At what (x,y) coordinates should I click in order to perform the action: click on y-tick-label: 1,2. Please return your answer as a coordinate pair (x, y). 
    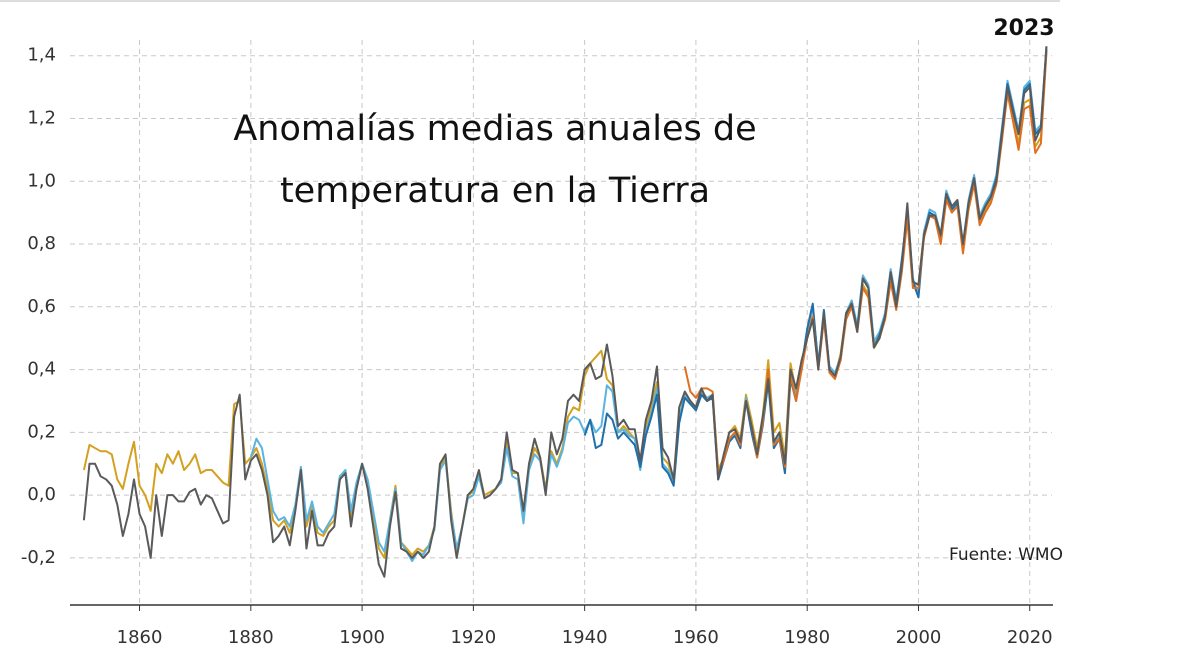
    Looking at the image, I should click on (41, 117).